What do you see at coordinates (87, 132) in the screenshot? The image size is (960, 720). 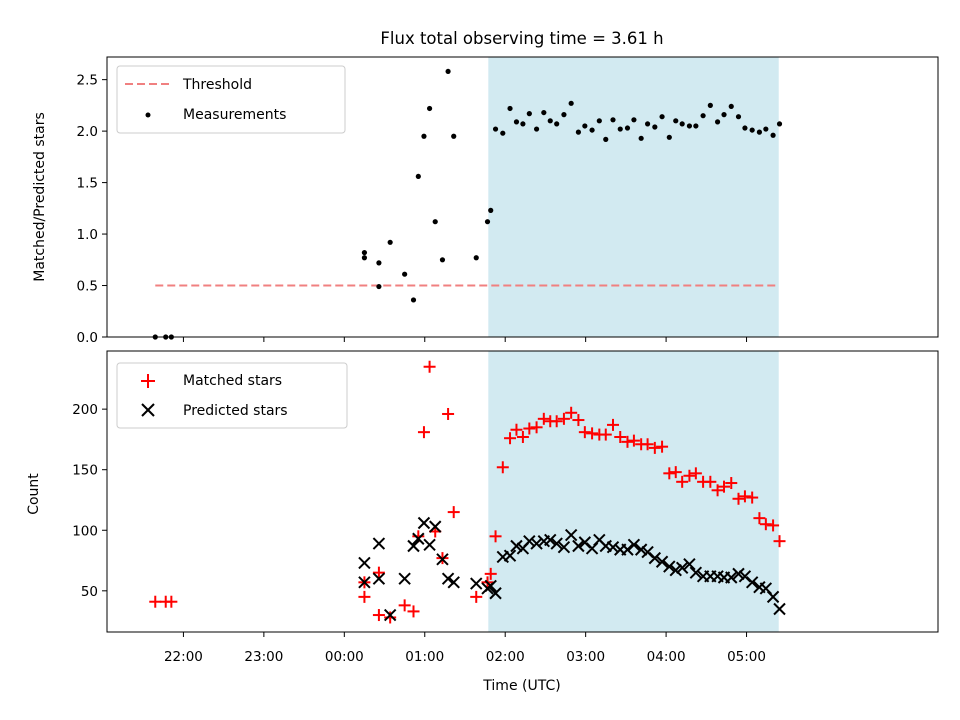 I see `y-tick-label: 2.0` at bounding box center [87, 132].